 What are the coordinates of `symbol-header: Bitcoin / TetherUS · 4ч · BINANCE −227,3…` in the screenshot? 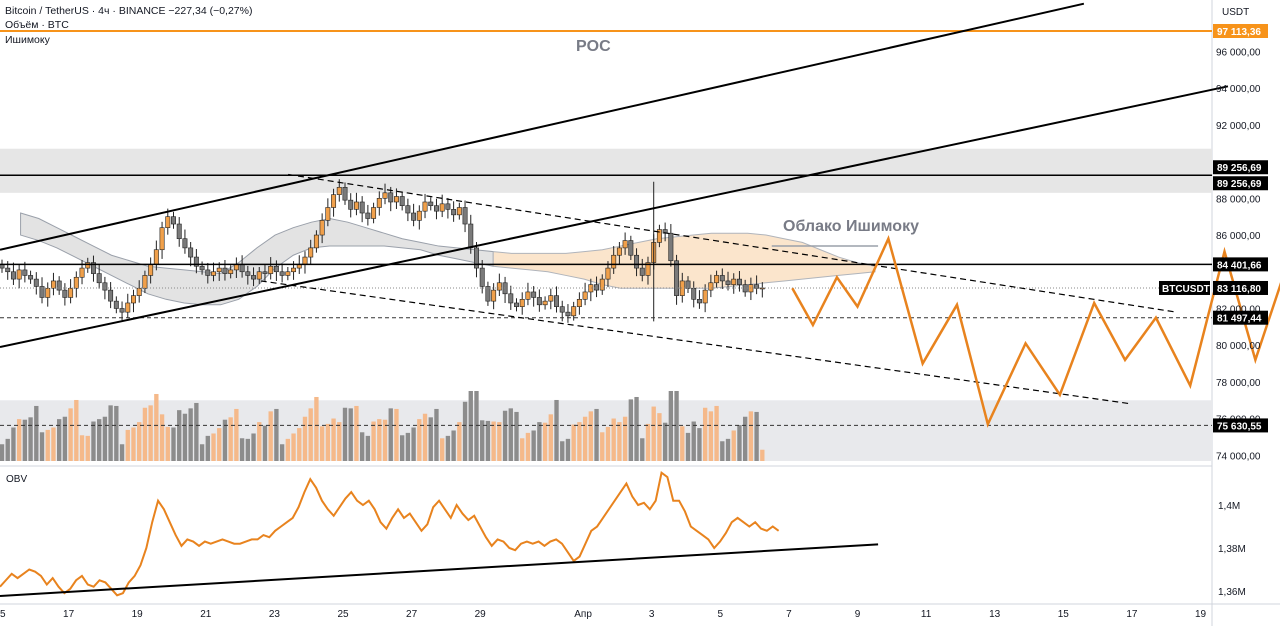 It's located at (129, 11).